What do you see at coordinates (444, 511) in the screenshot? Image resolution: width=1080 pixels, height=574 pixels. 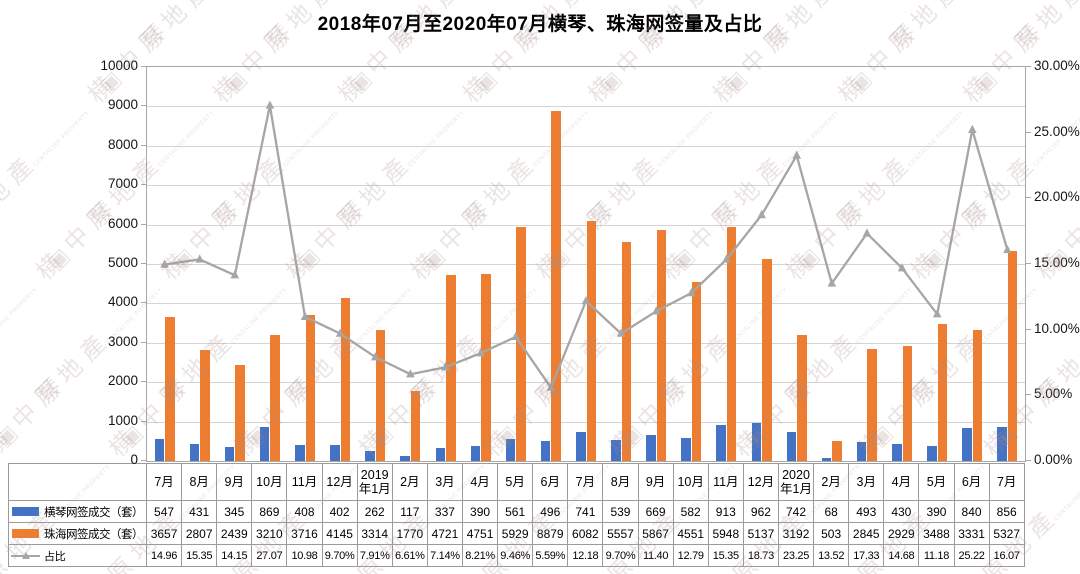 I see `hengqin-value-cell: 337` at bounding box center [444, 511].